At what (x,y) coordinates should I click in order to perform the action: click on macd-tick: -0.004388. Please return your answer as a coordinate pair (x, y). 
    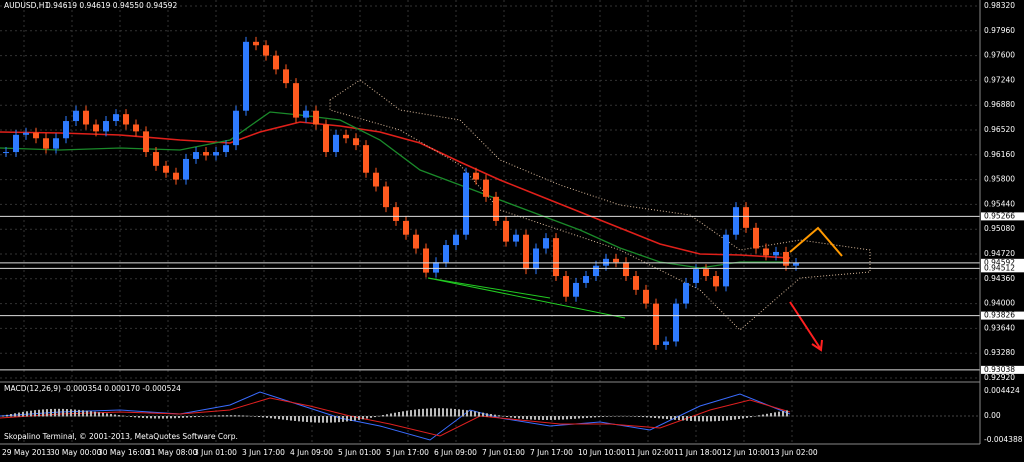
    Looking at the image, I should click on (1003, 439).